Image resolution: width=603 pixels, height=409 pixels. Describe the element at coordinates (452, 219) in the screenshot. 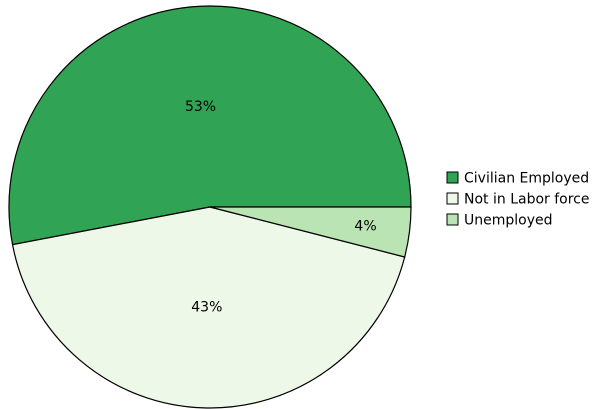

I see `legend-swatch-unemployed` at that location.